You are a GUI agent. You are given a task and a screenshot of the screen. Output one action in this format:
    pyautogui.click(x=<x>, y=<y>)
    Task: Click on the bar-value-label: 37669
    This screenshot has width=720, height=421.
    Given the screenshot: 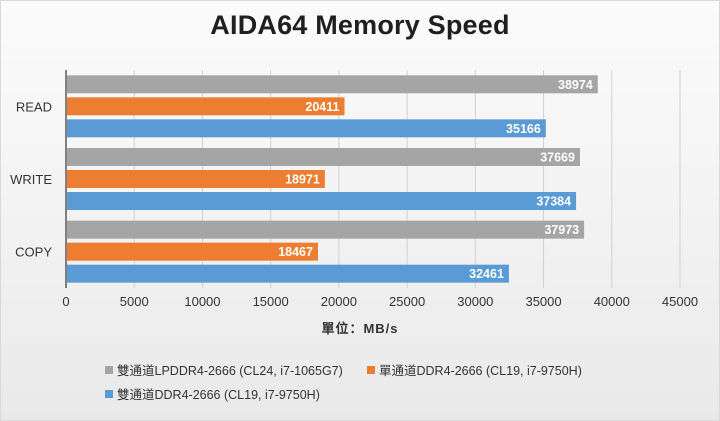 What is the action you would take?
    pyautogui.click(x=557, y=158)
    